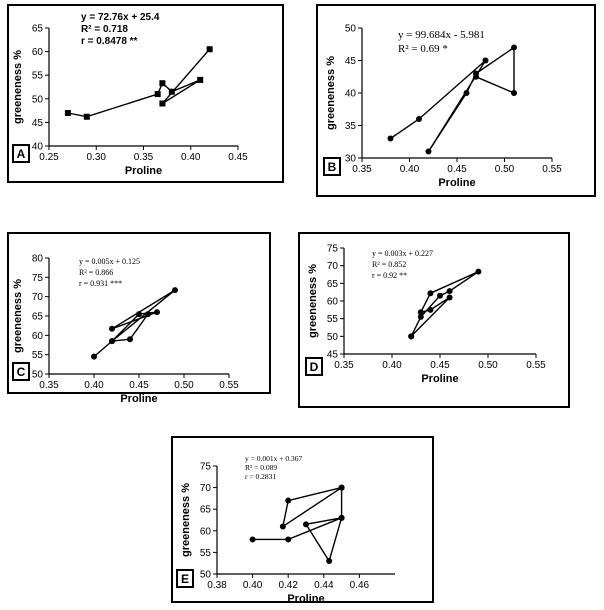  What do you see at coordinates (389, 264) in the screenshot?
I see `regression-annotation: R² = 0.852` at bounding box center [389, 264].